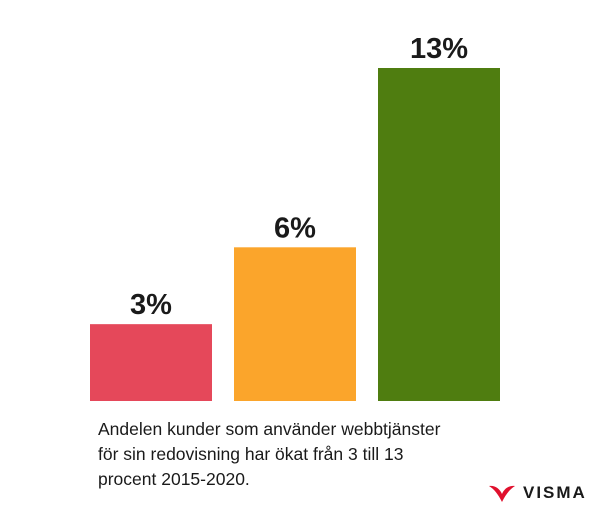 The height and width of the screenshot is (514, 600). What do you see at coordinates (151, 305) in the screenshot?
I see `data-label-1: 3%` at bounding box center [151, 305].